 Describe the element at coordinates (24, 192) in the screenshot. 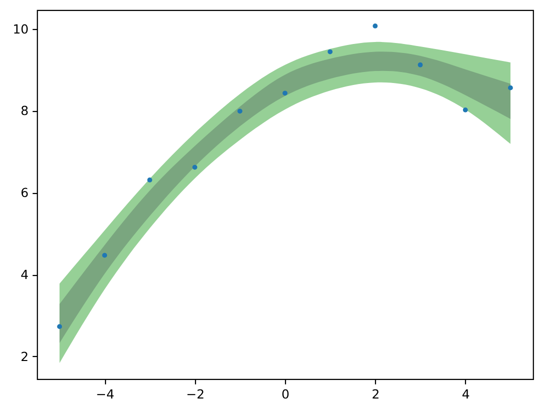

I see `y-tick-label: 6` at that location.